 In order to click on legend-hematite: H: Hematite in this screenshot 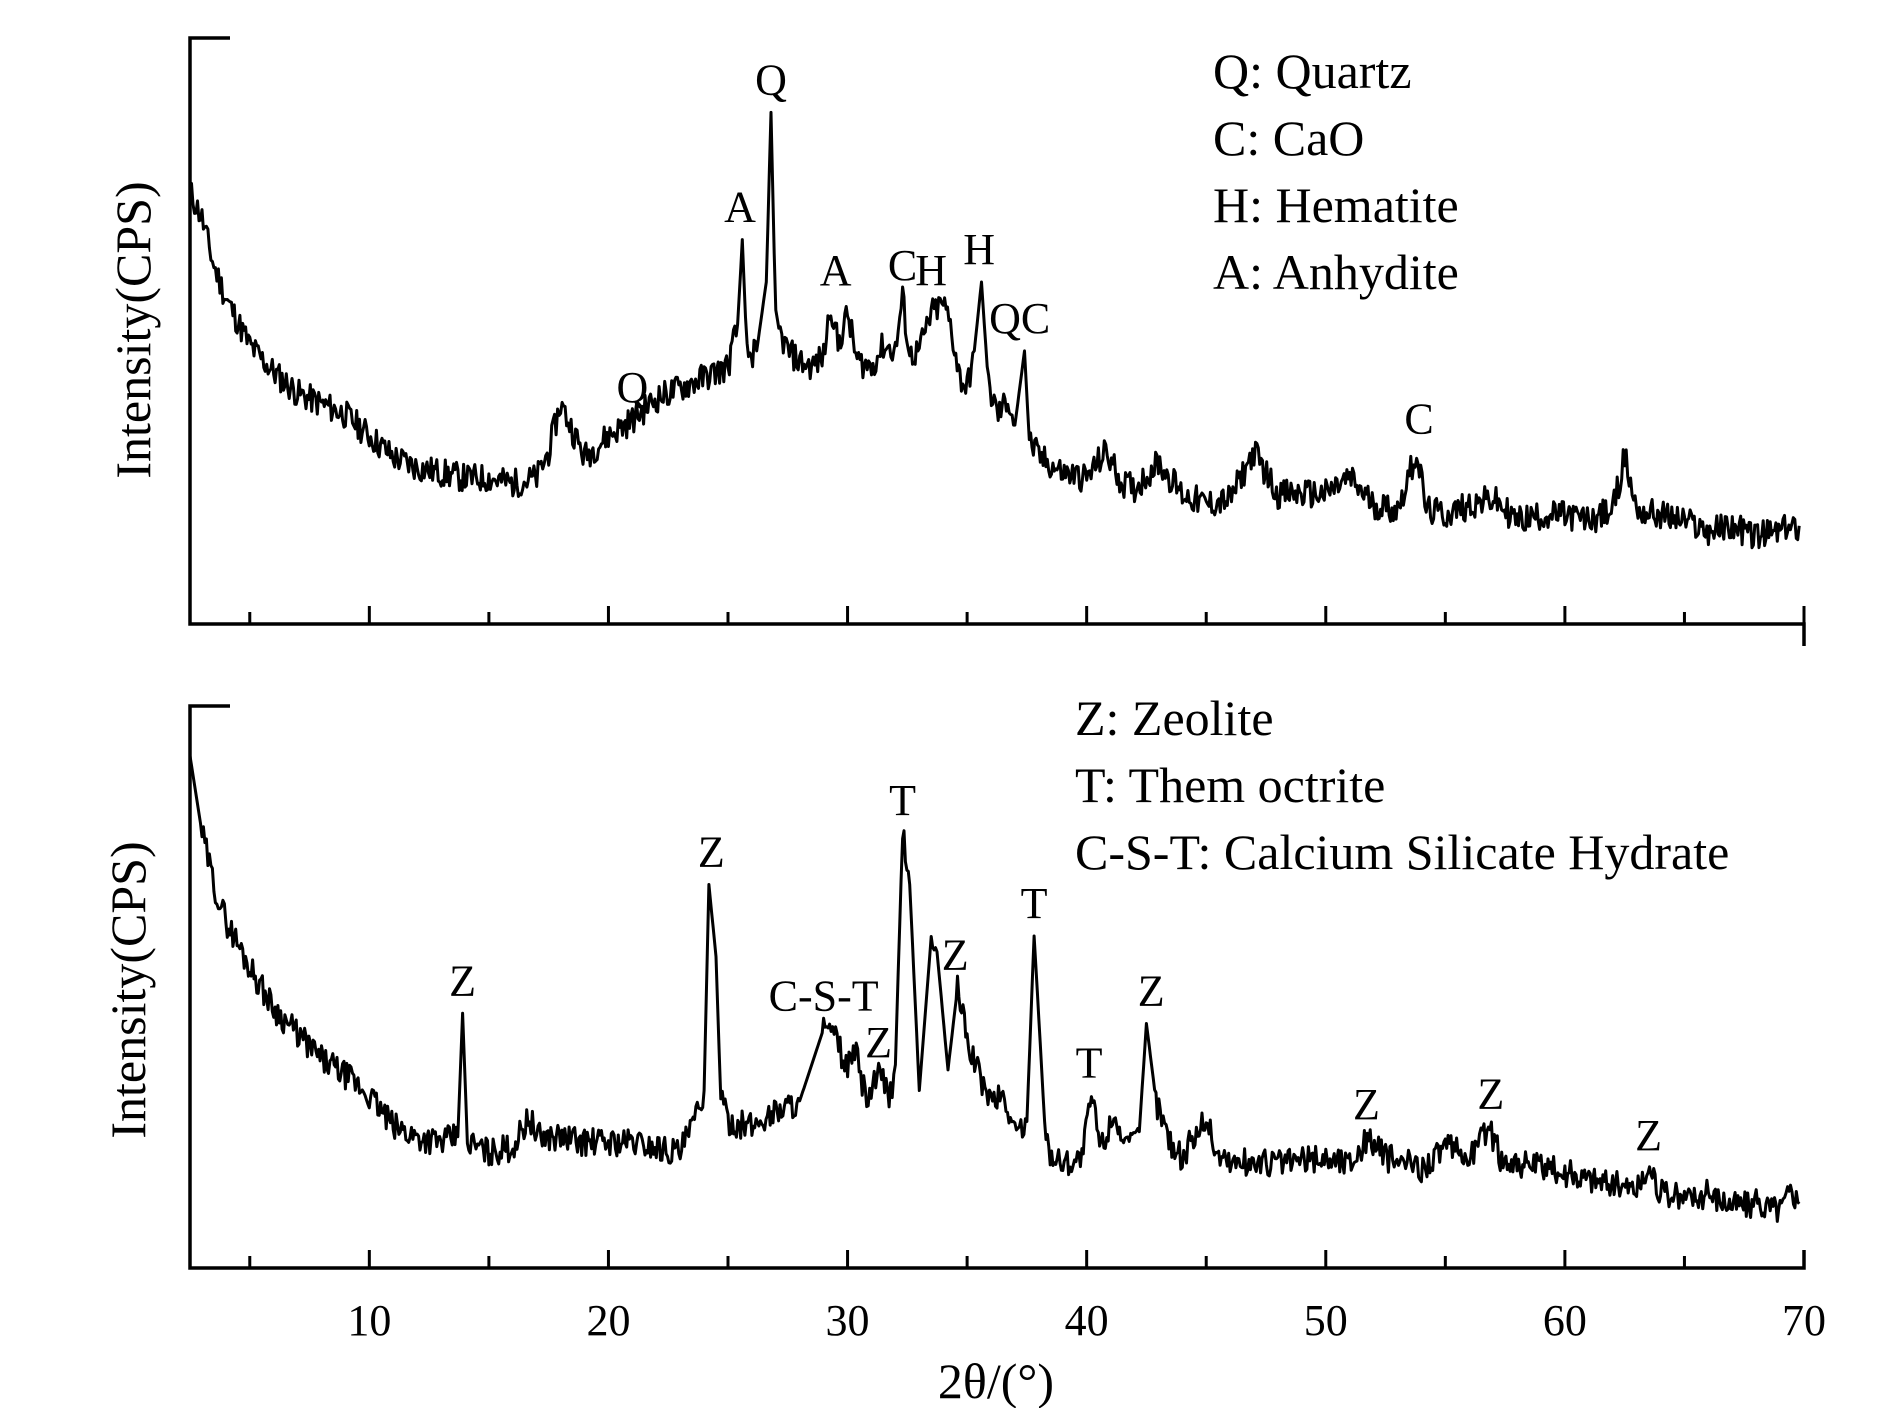, I will do `click(1336, 205)`.